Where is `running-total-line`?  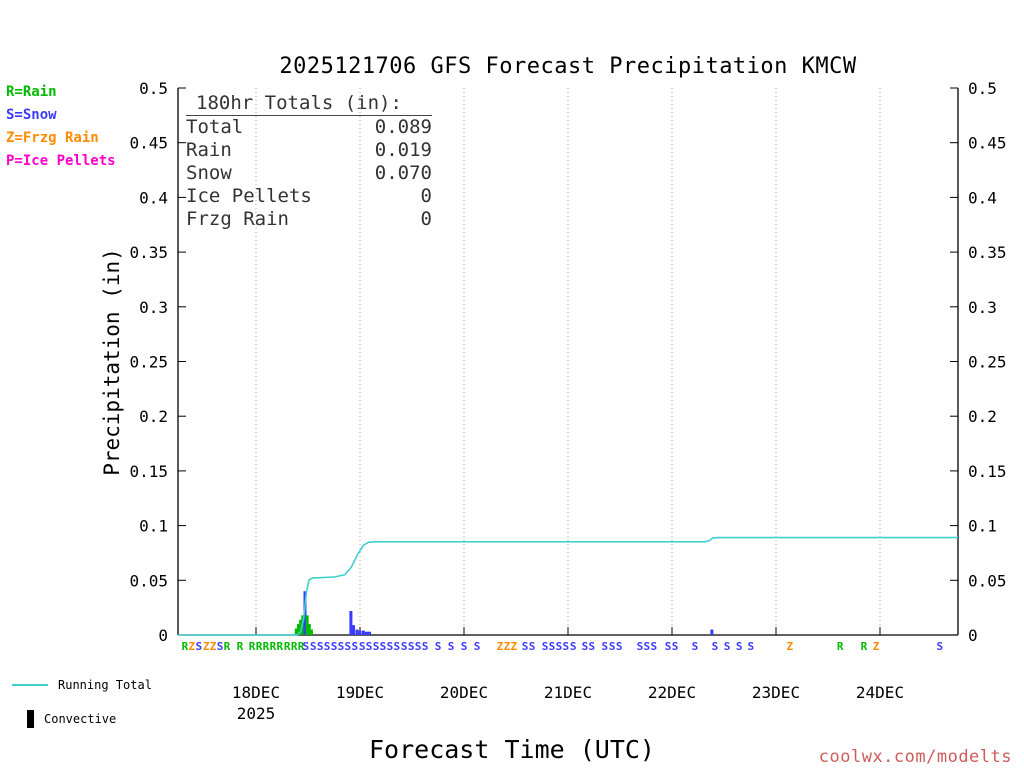 running-total-line is located at coordinates (568, 586).